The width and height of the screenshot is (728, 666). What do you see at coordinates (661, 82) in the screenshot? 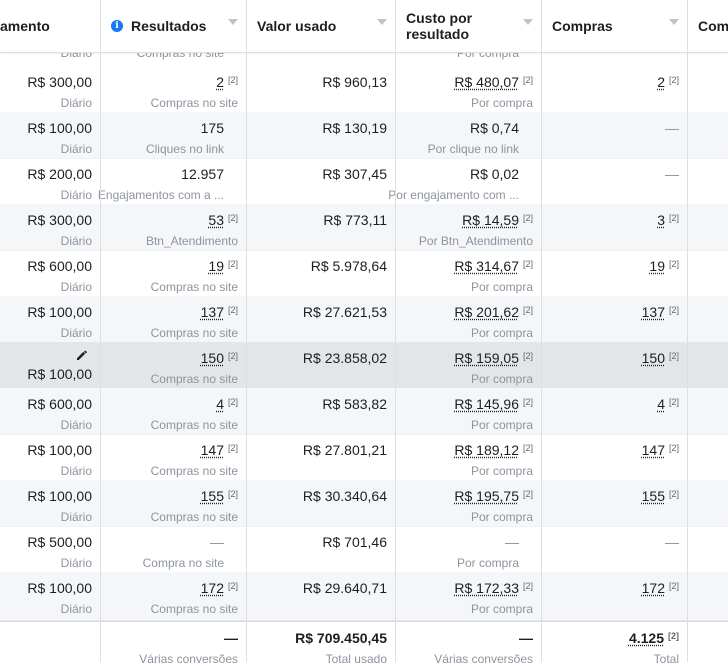
I see `purchases-value-text: 2` at bounding box center [661, 82].